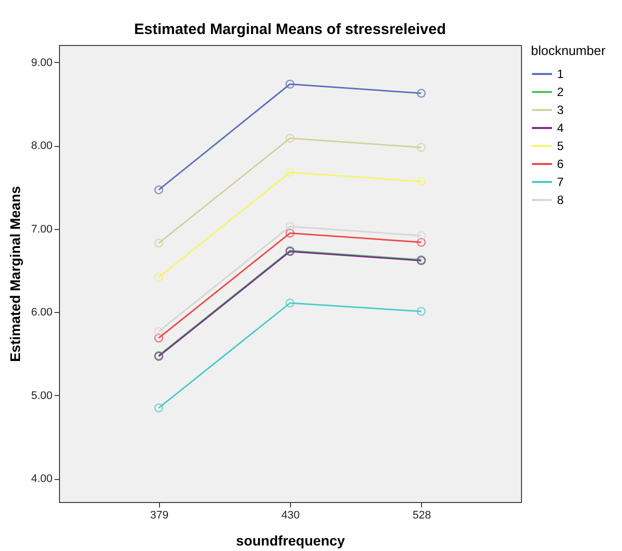 This screenshot has height=551, width=622. Describe the element at coordinates (560, 110) in the screenshot. I see `legend-label: 3` at that location.